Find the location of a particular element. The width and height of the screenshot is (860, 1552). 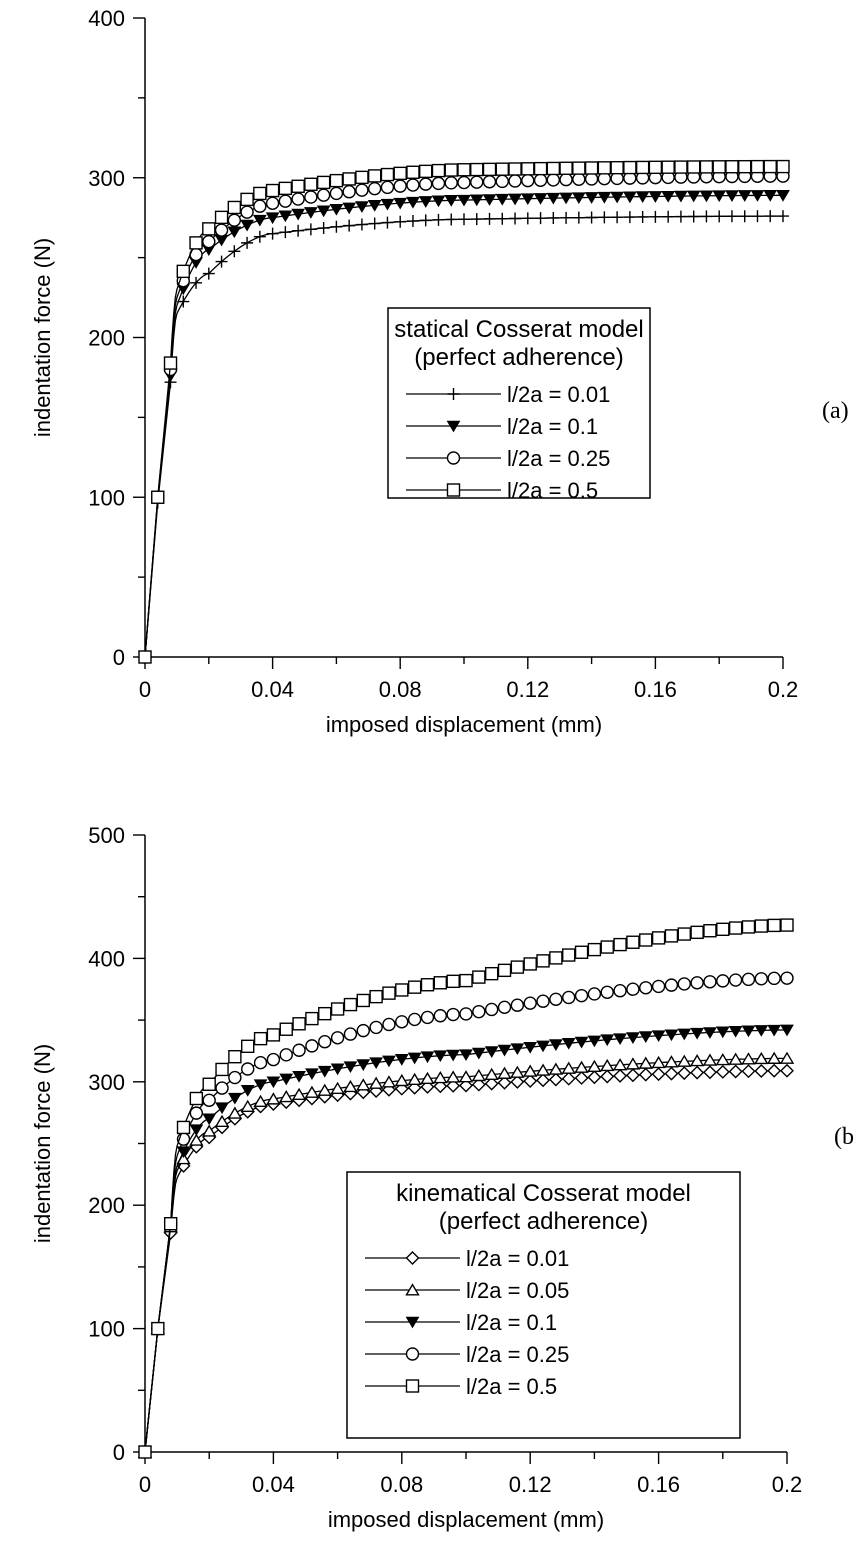

x-tick-label: 0.04 is located at coordinates (272, 689).